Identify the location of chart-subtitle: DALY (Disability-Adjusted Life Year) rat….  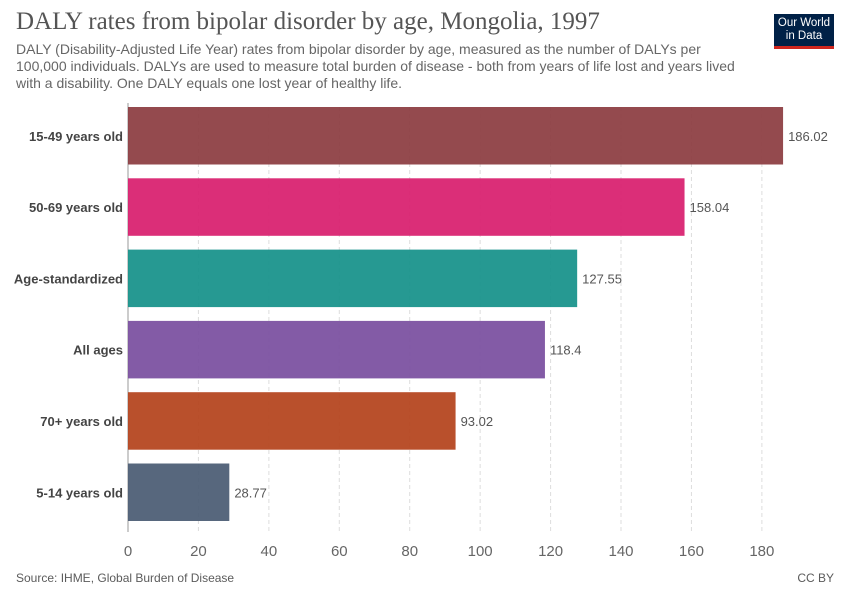
(375, 66).